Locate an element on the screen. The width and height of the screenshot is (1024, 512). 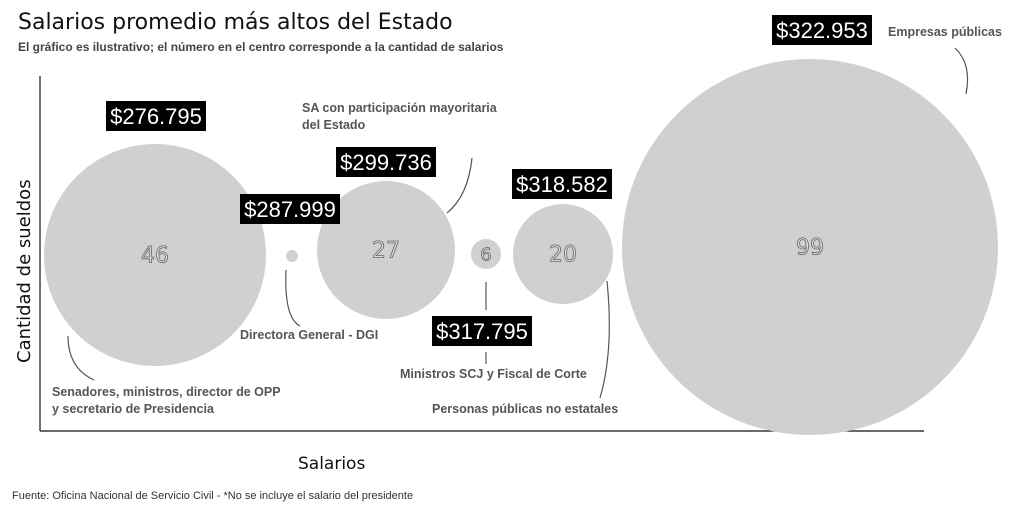
salary-label: $318.582 is located at coordinates (562, 184).